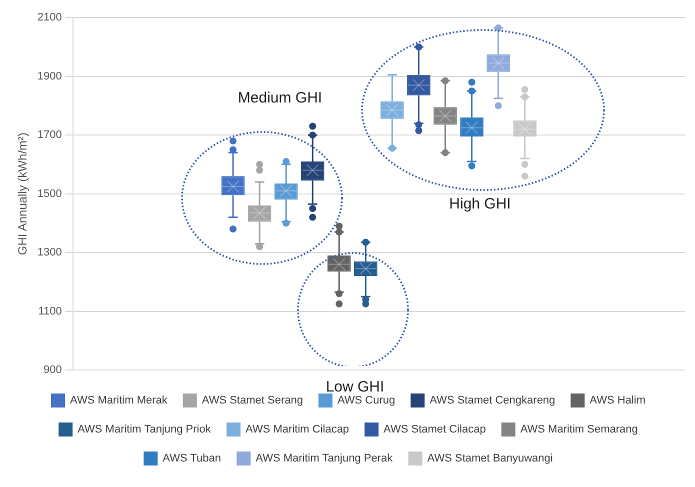 This screenshot has width=695, height=487. What do you see at coordinates (435, 430) in the screenshot?
I see `legend-label: AWS Stamet Cilacap` at bounding box center [435, 430].